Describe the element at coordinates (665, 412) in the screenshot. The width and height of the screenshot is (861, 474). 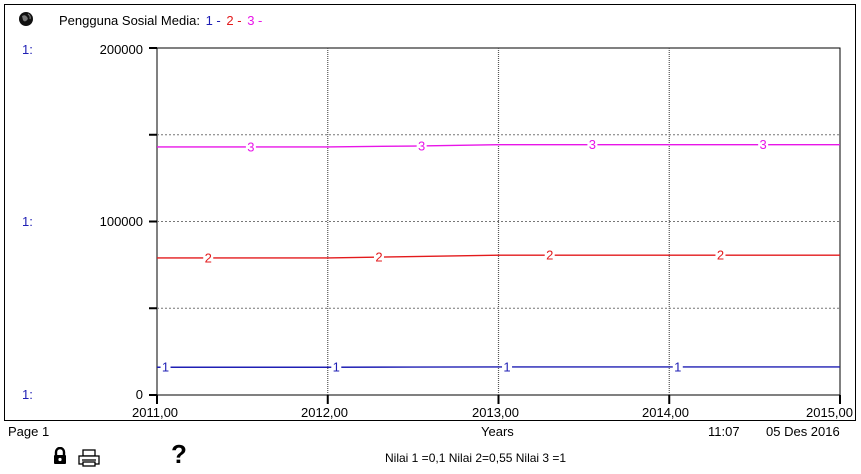
I see `x-tick-label: 2014,00` at that location.